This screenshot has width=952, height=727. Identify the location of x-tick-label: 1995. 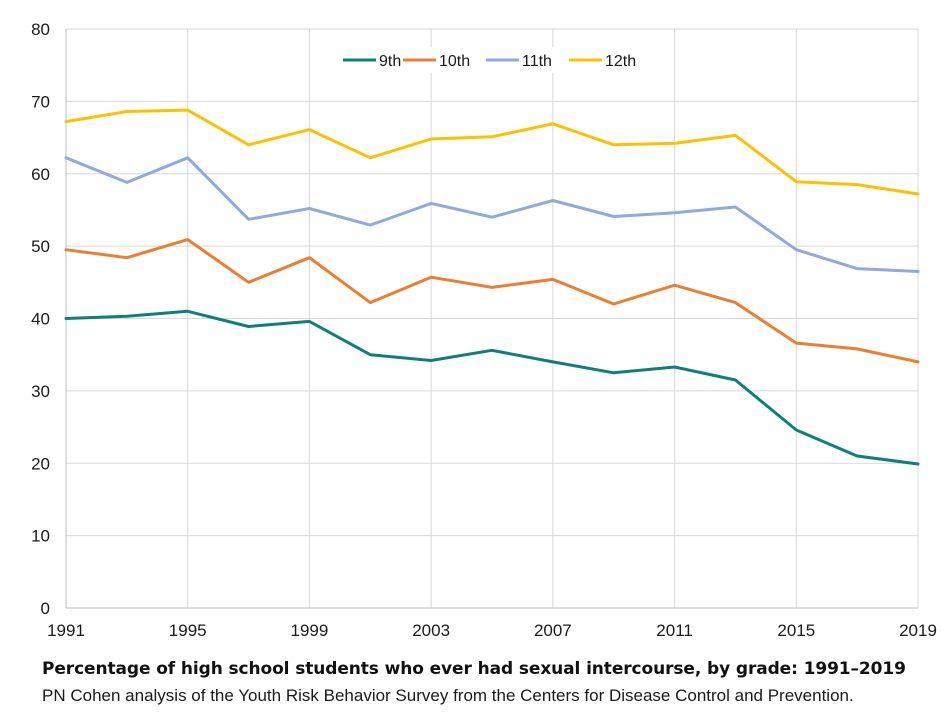
(188, 630).